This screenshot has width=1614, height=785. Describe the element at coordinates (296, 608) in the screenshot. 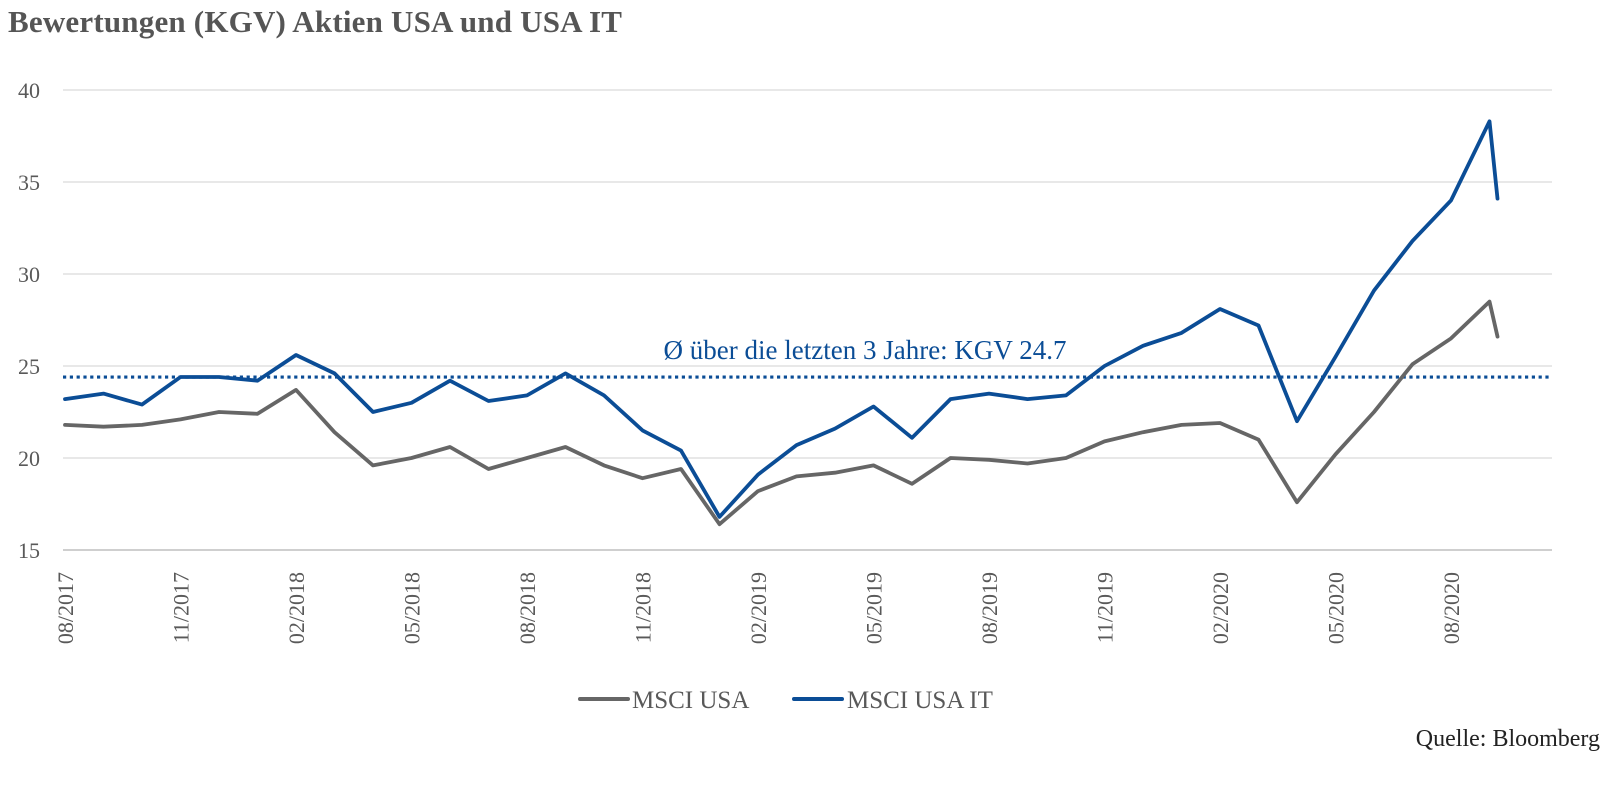

I see `x-tick-label: 02/2018` at that location.